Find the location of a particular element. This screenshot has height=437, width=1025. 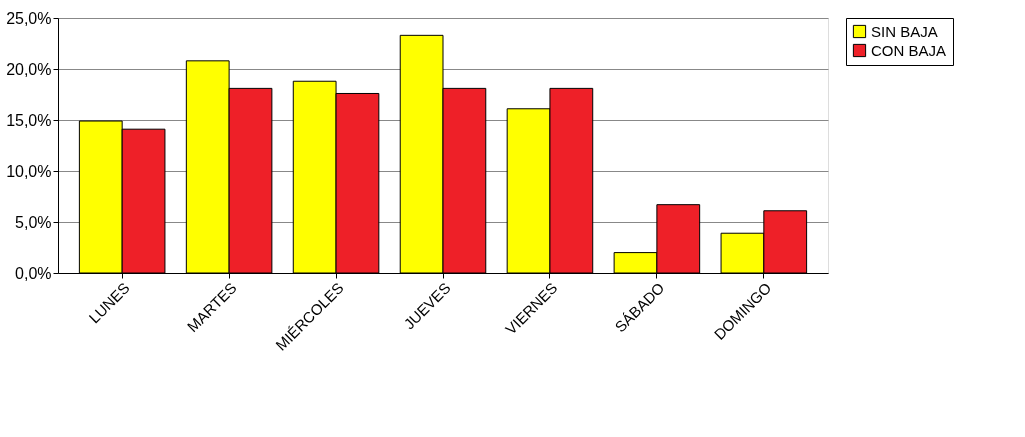

legend-label: CON BAJA is located at coordinates (909, 50).